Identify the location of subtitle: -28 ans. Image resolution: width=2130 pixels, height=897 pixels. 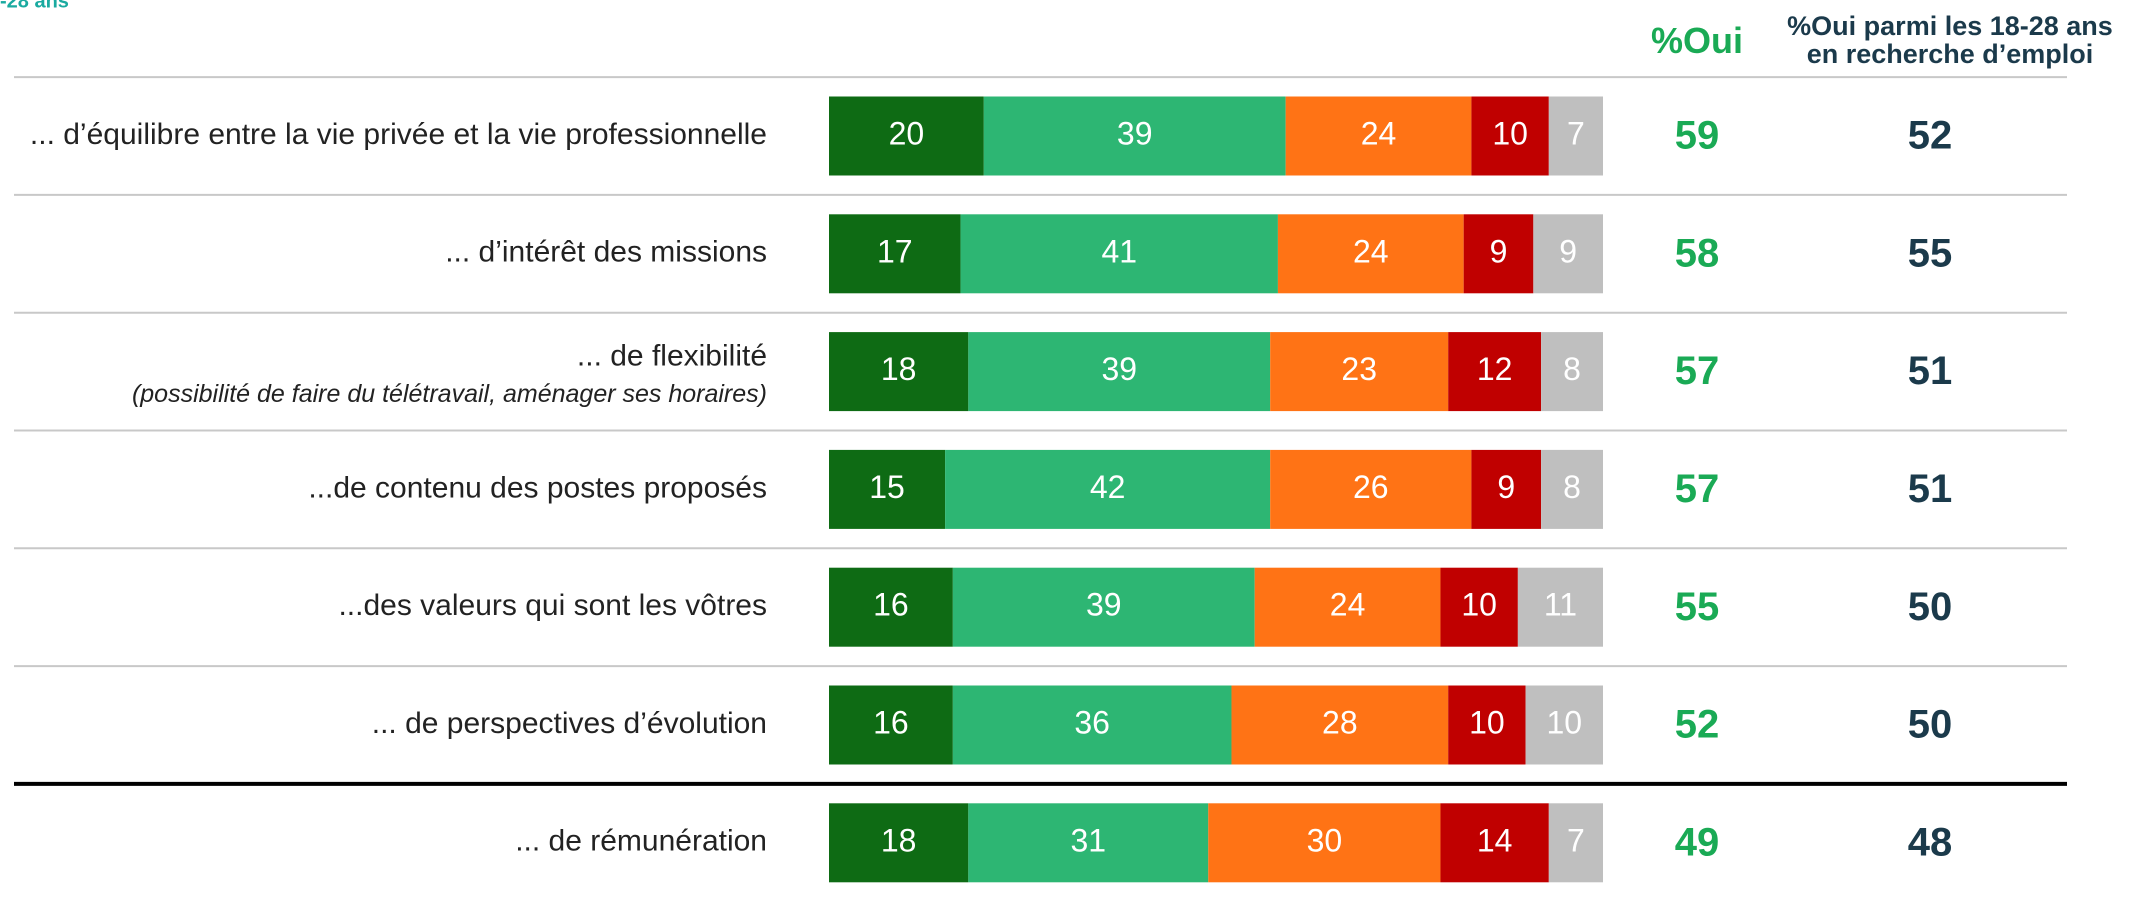
(34, 6).